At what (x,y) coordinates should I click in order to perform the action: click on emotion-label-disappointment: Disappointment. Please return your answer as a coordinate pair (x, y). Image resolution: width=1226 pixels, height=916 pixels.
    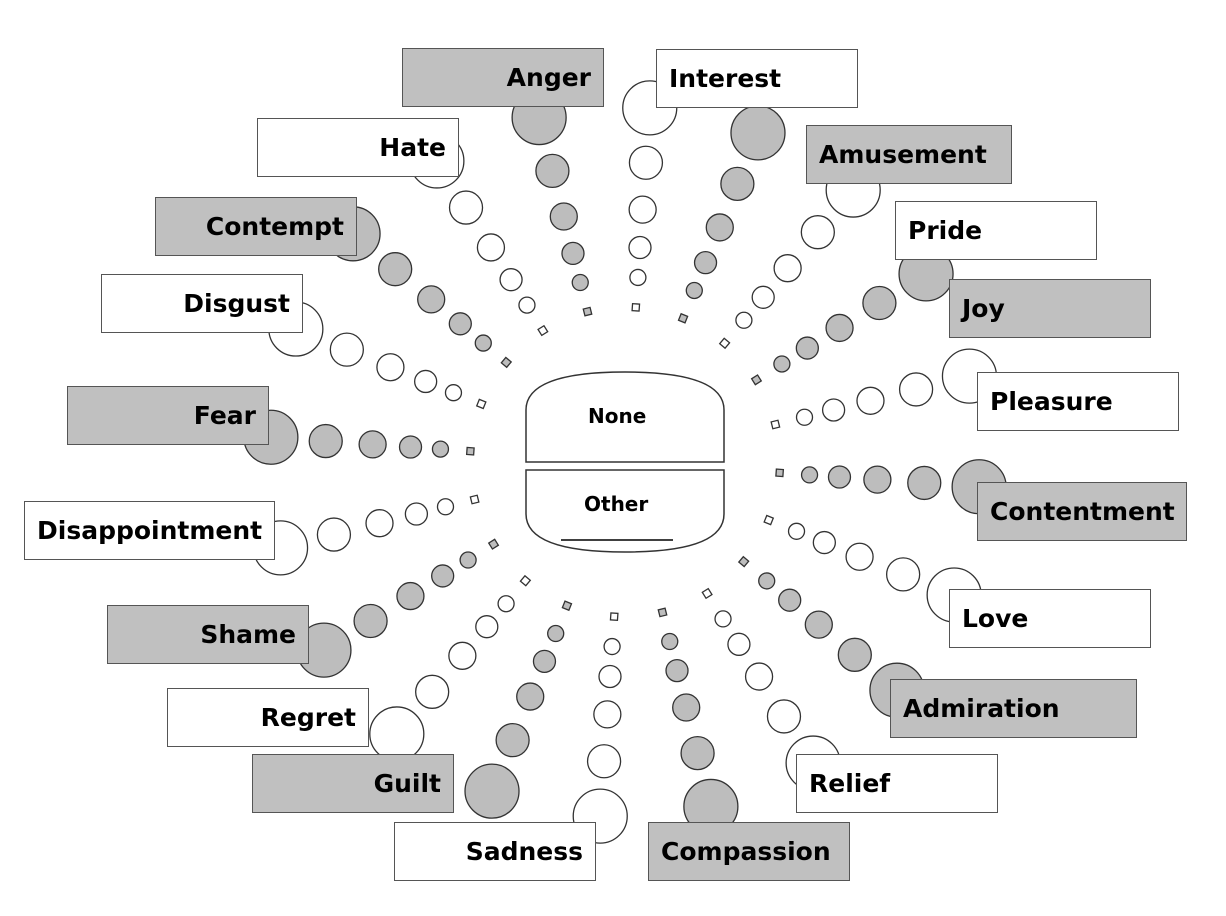
    Looking at the image, I should click on (149, 530).